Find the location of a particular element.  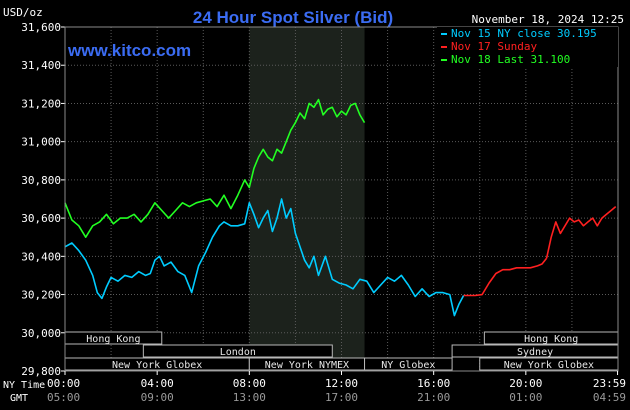

watermark: www.kitco.com is located at coordinates (129, 50).